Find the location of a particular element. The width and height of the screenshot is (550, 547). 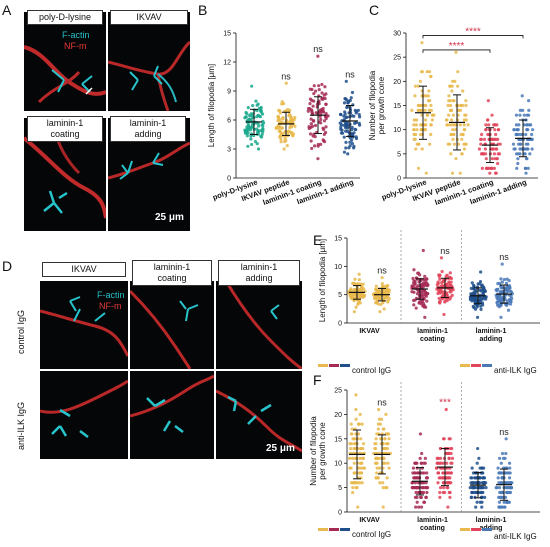

micrograph-d-adding-anti is located at coordinates (259, 415).